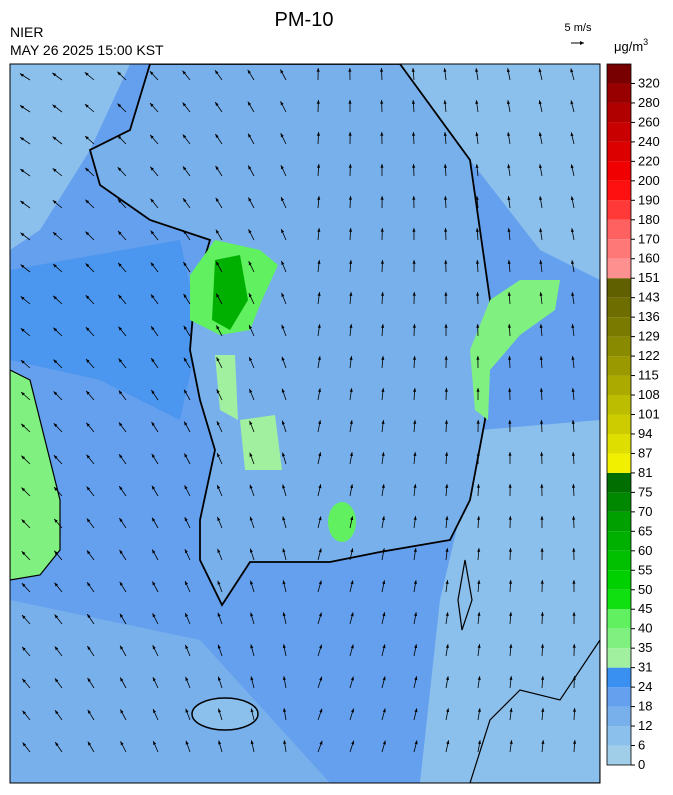 The width and height of the screenshot is (673, 795). I want to click on colorbar-label: 87, so click(645, 452).